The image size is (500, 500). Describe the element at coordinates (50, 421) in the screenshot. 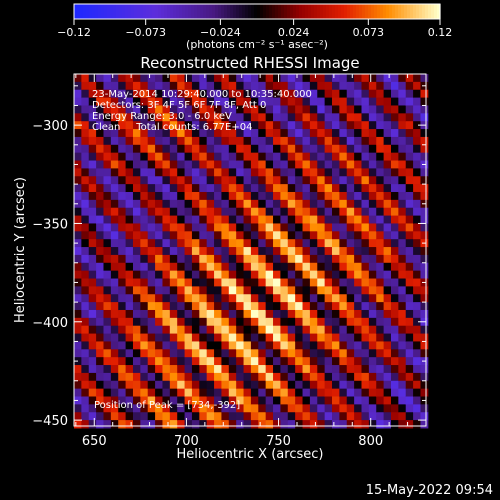

I see `y-tick-label: −450` at that location.